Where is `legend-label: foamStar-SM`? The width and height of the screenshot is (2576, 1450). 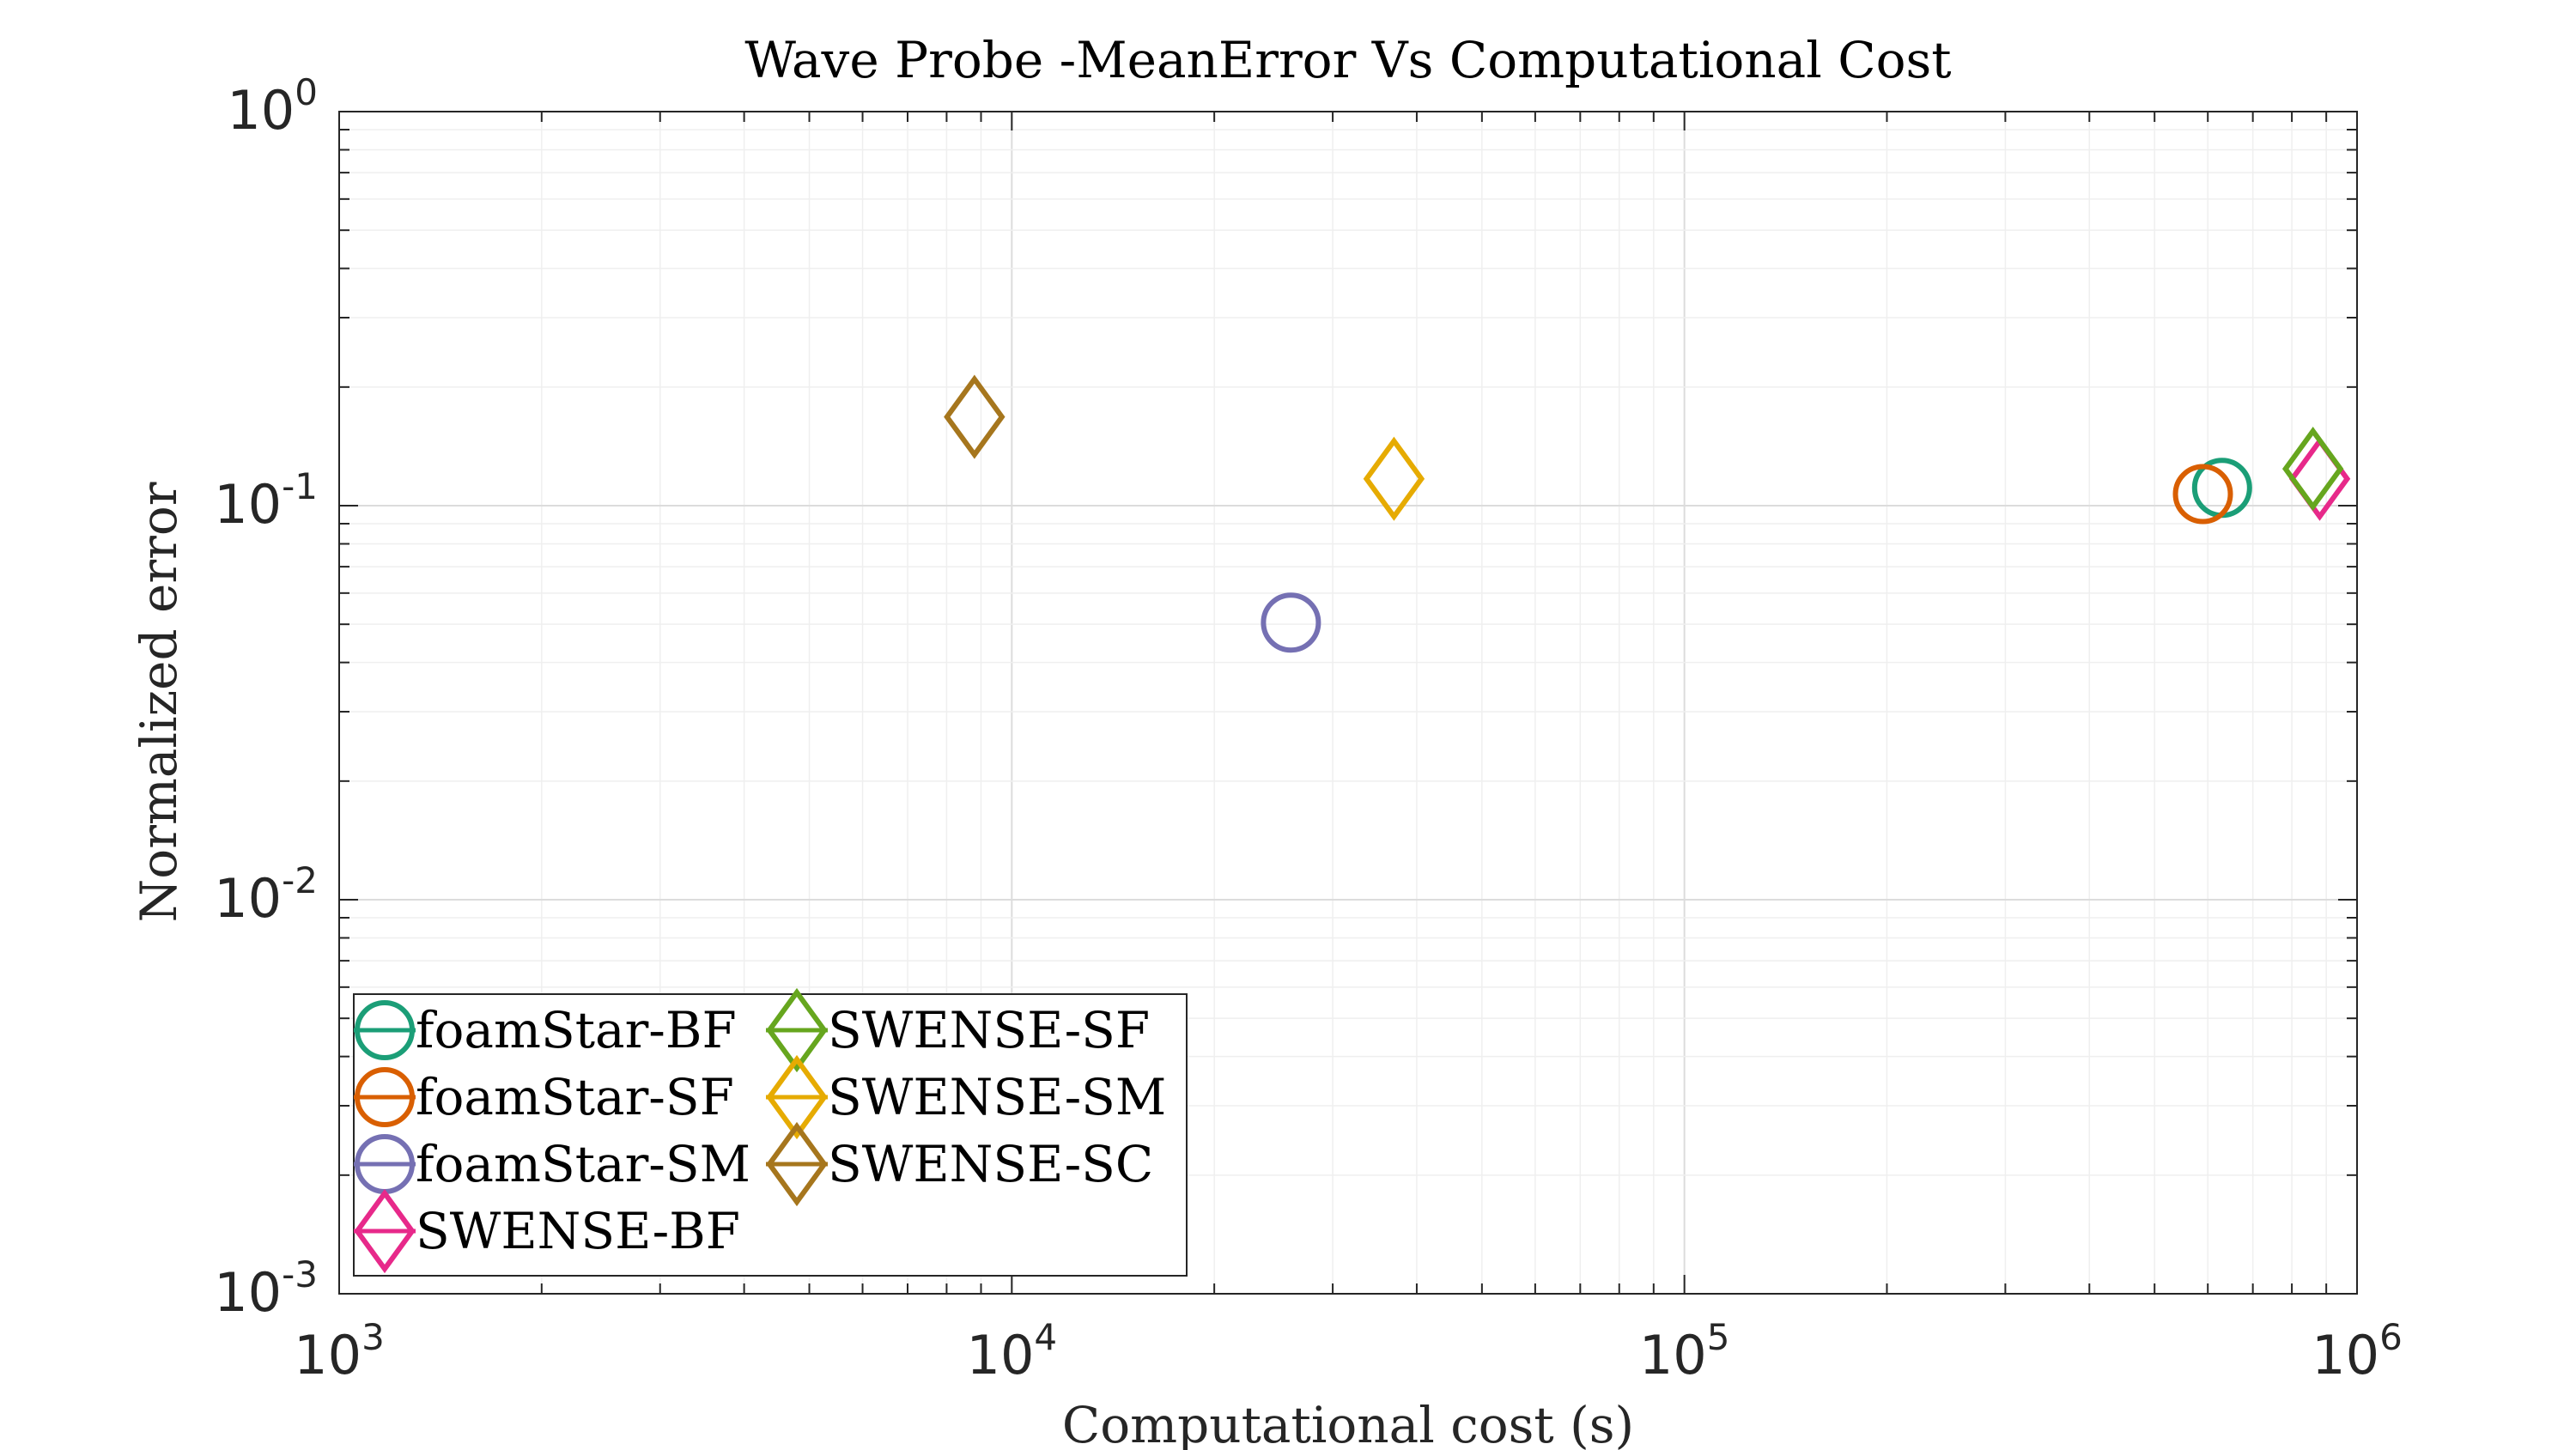
legend-label: foamStar-SM is located at coordinates (583, 1164).